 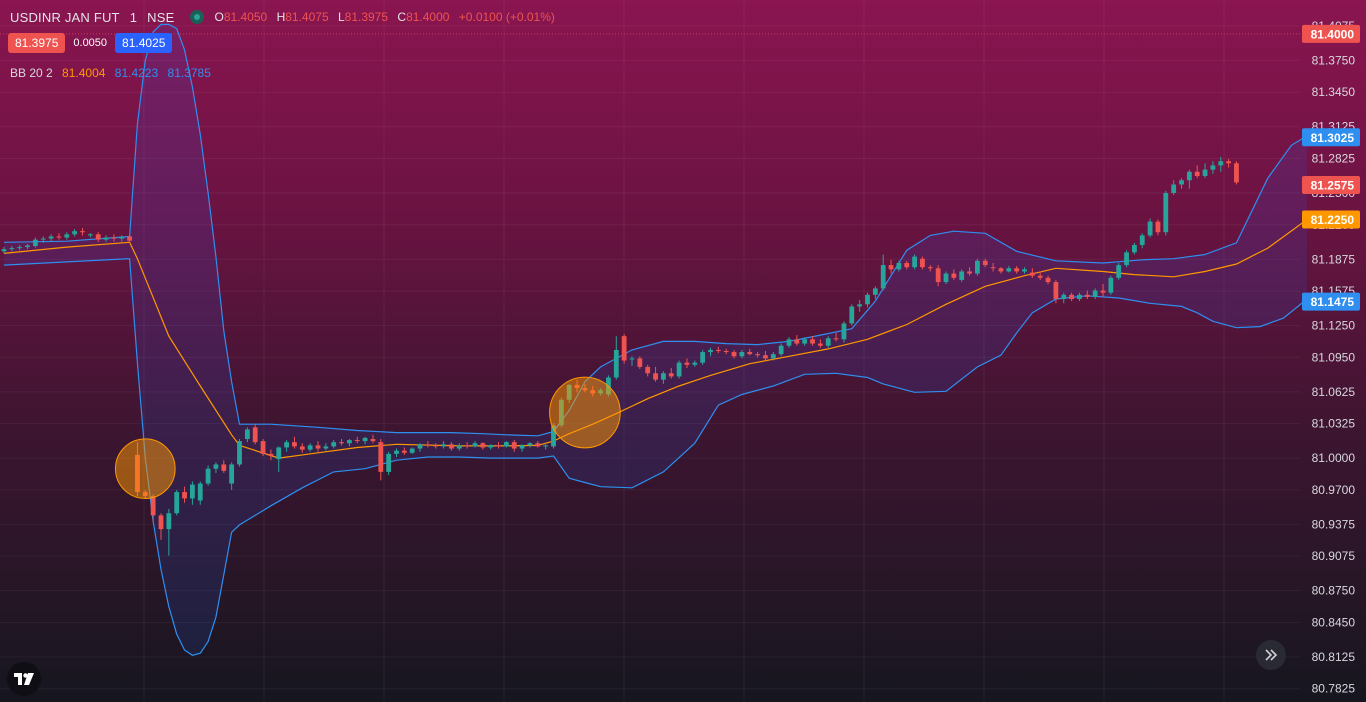 What do you see at coordinates (506, 17) in the screenshot?
I see `change-value: +0.0100 (+0.01%)` at bounding box center [506, 17].